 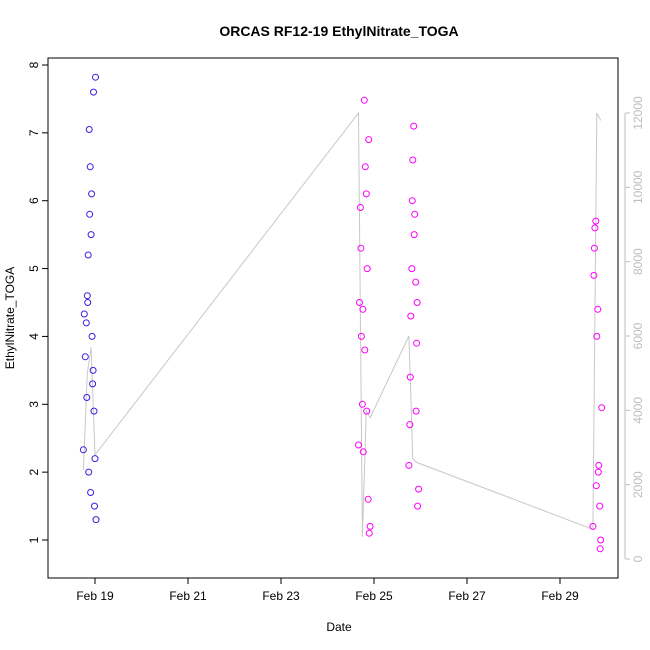 What do you see at coordinates (339, 627) in the screenshot?
I see `x-axis-label: Date` at bounding box center [339, 627].